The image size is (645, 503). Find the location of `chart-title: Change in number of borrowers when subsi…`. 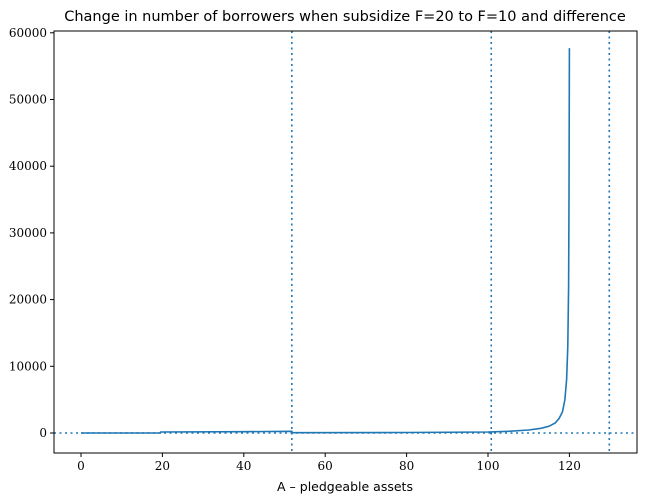

chart-title: Change in number of borrowers when subsi… is located at coordinates (345, 17).